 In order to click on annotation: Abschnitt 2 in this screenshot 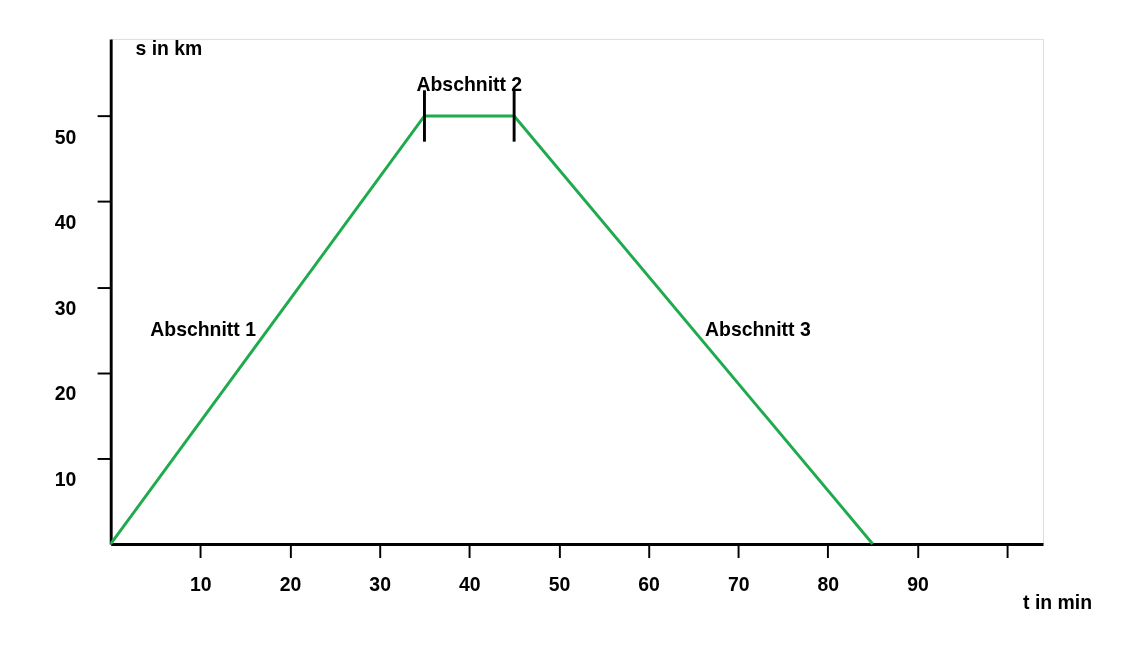, I will do `click(469, 83)`.